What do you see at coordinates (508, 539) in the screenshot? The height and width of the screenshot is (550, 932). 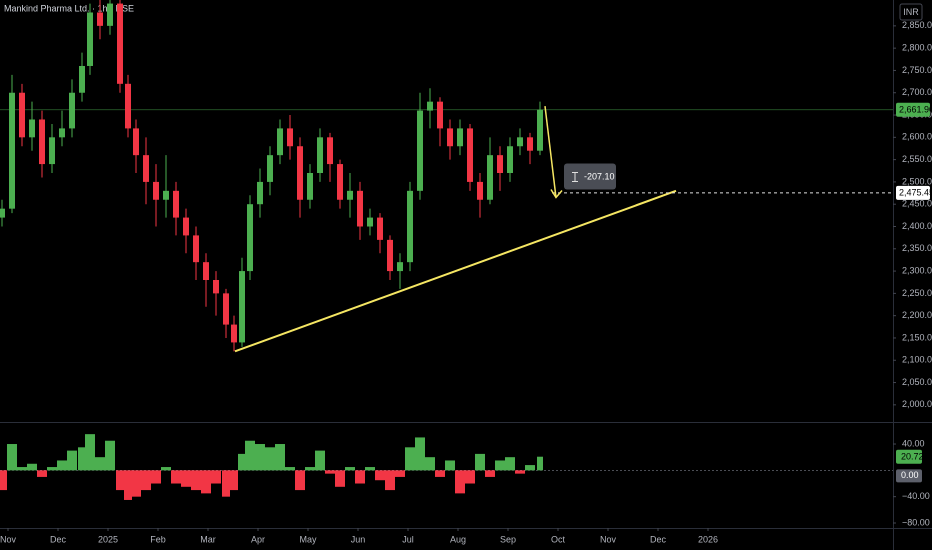 I see `x-tick-label: Sep` at bounding box center [508, 539].